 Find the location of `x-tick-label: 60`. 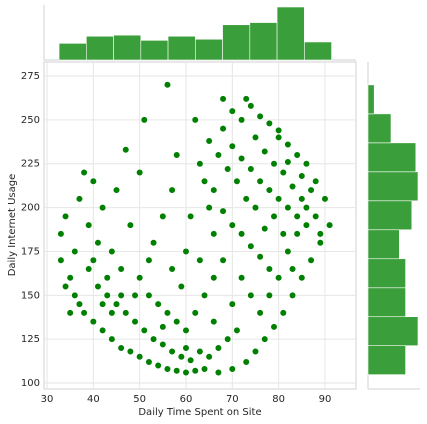

x-tick-label: 60 is located at coordinates (186, 399).